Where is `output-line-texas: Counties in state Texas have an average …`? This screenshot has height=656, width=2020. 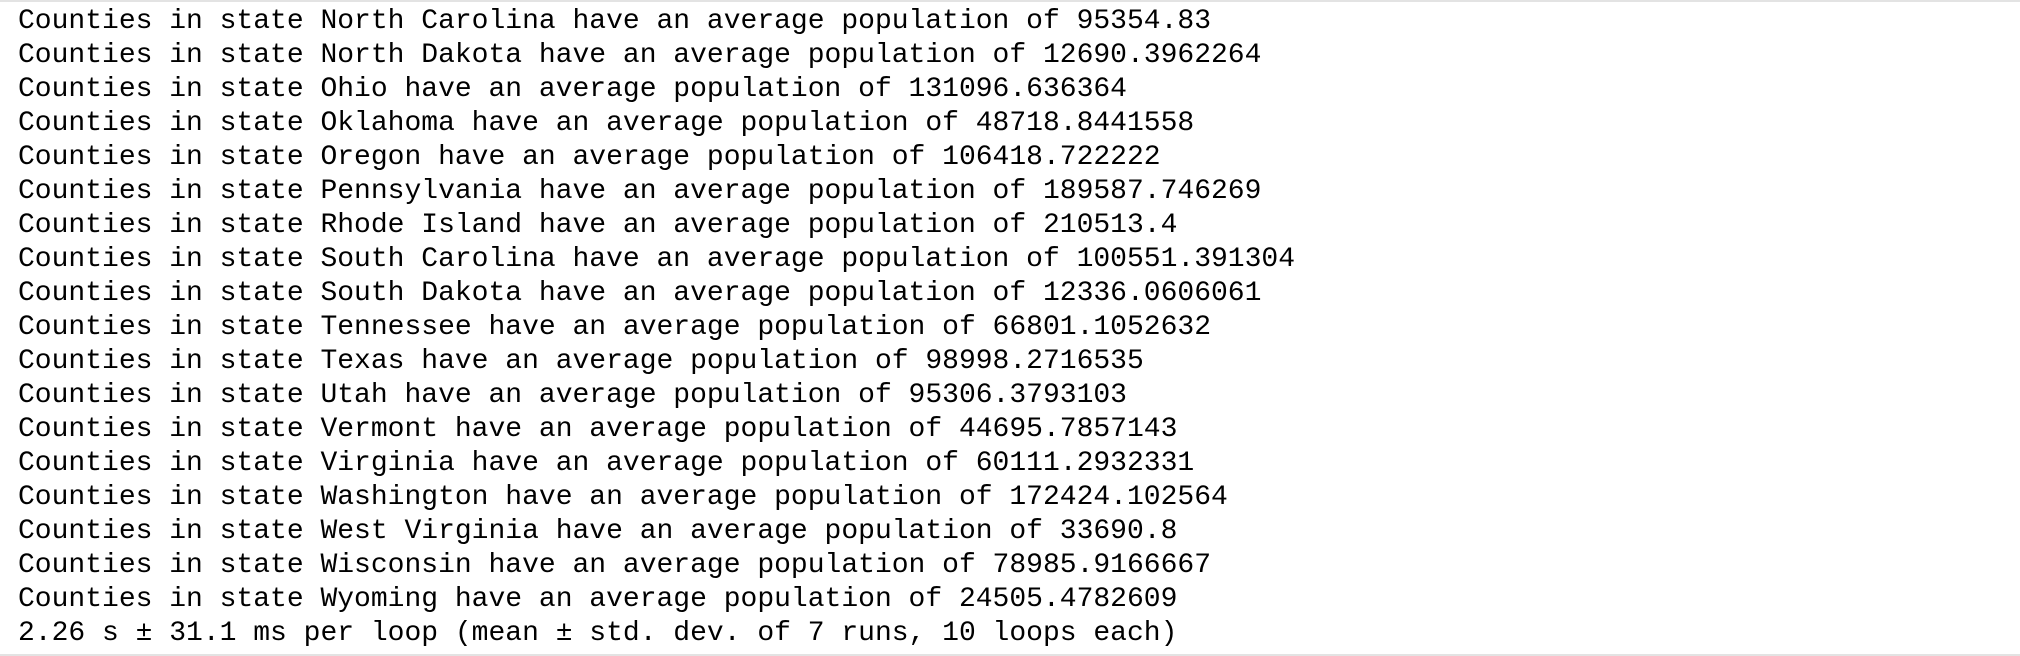
output-line-texas: Counties in state Texas have an average … is located at coordinates (581, 361).